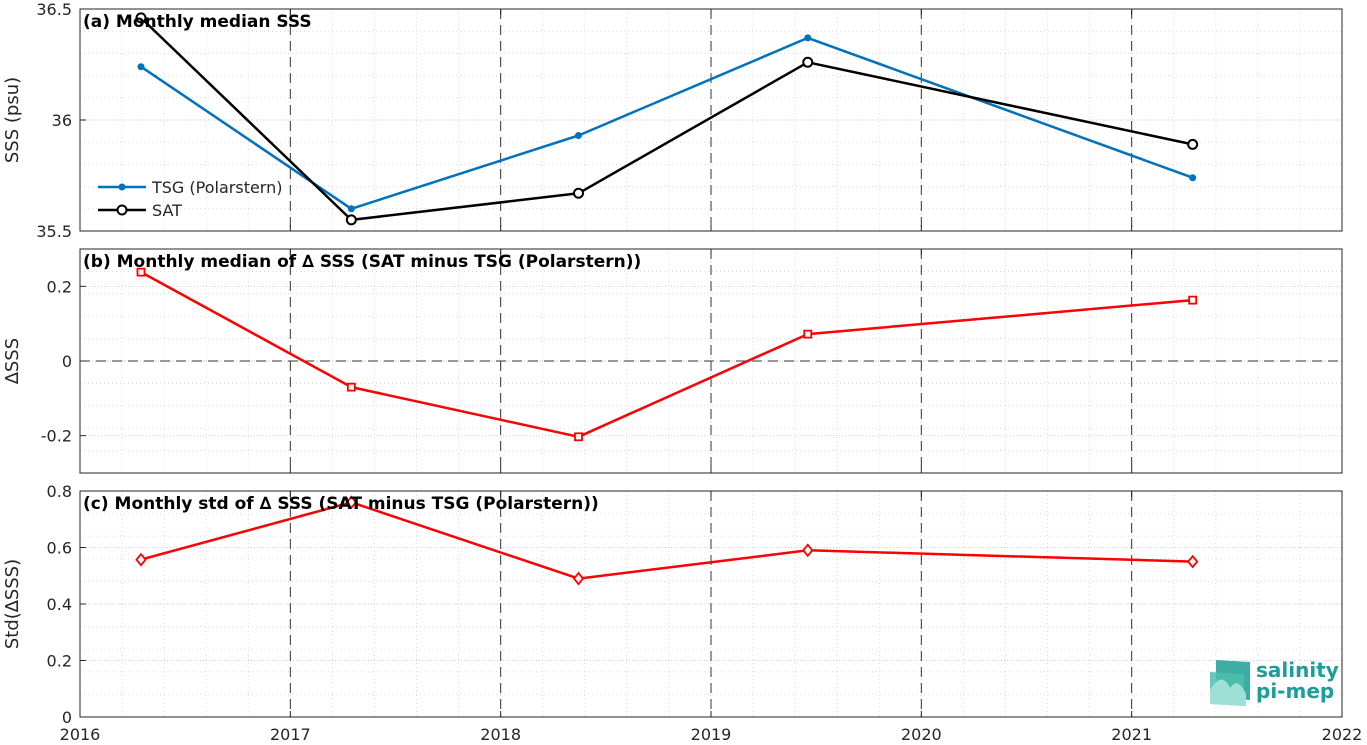  Describe the element at coordinates (1342, 734) in the screenshot. I see `x-tick-label: 2022` at that location.